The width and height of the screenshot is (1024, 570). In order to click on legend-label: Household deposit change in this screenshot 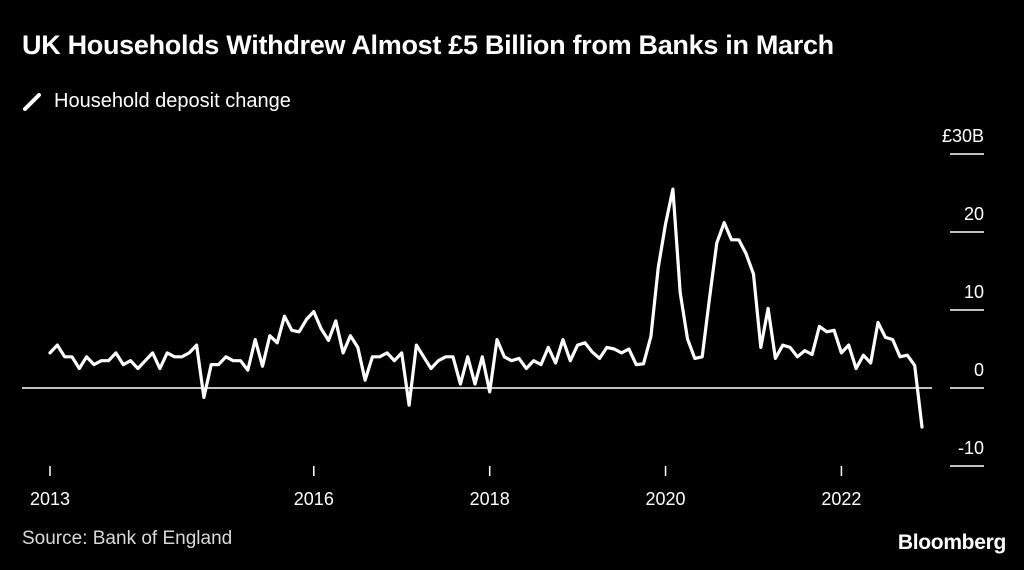, I will do `click(172, 101)`.